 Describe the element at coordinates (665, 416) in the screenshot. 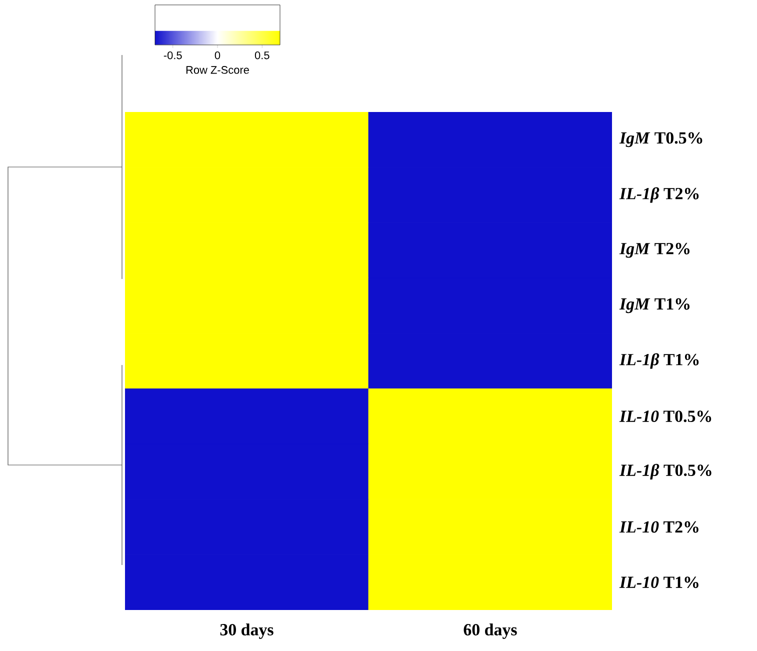

I see `y-tick-label: IL-10 T0.5%` at that location.